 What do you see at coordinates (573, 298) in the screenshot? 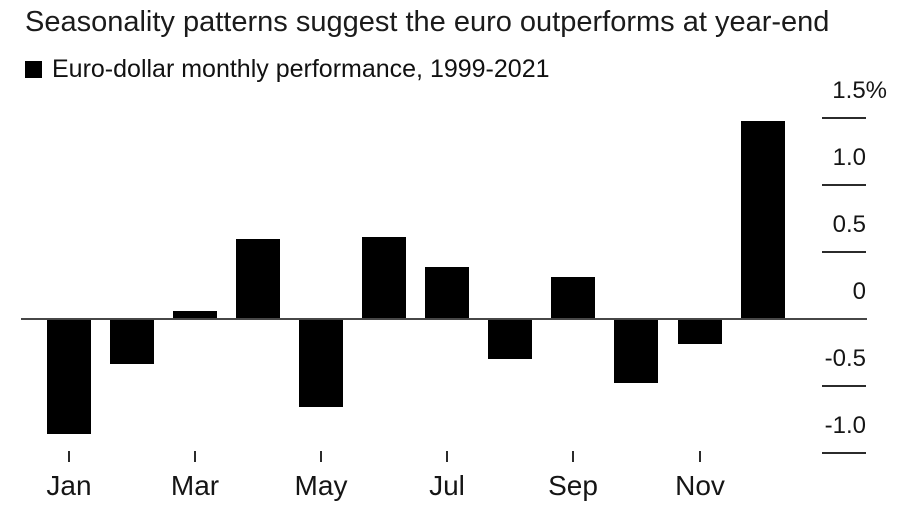
I see `bar-sep` at bounding box center [573, 298].